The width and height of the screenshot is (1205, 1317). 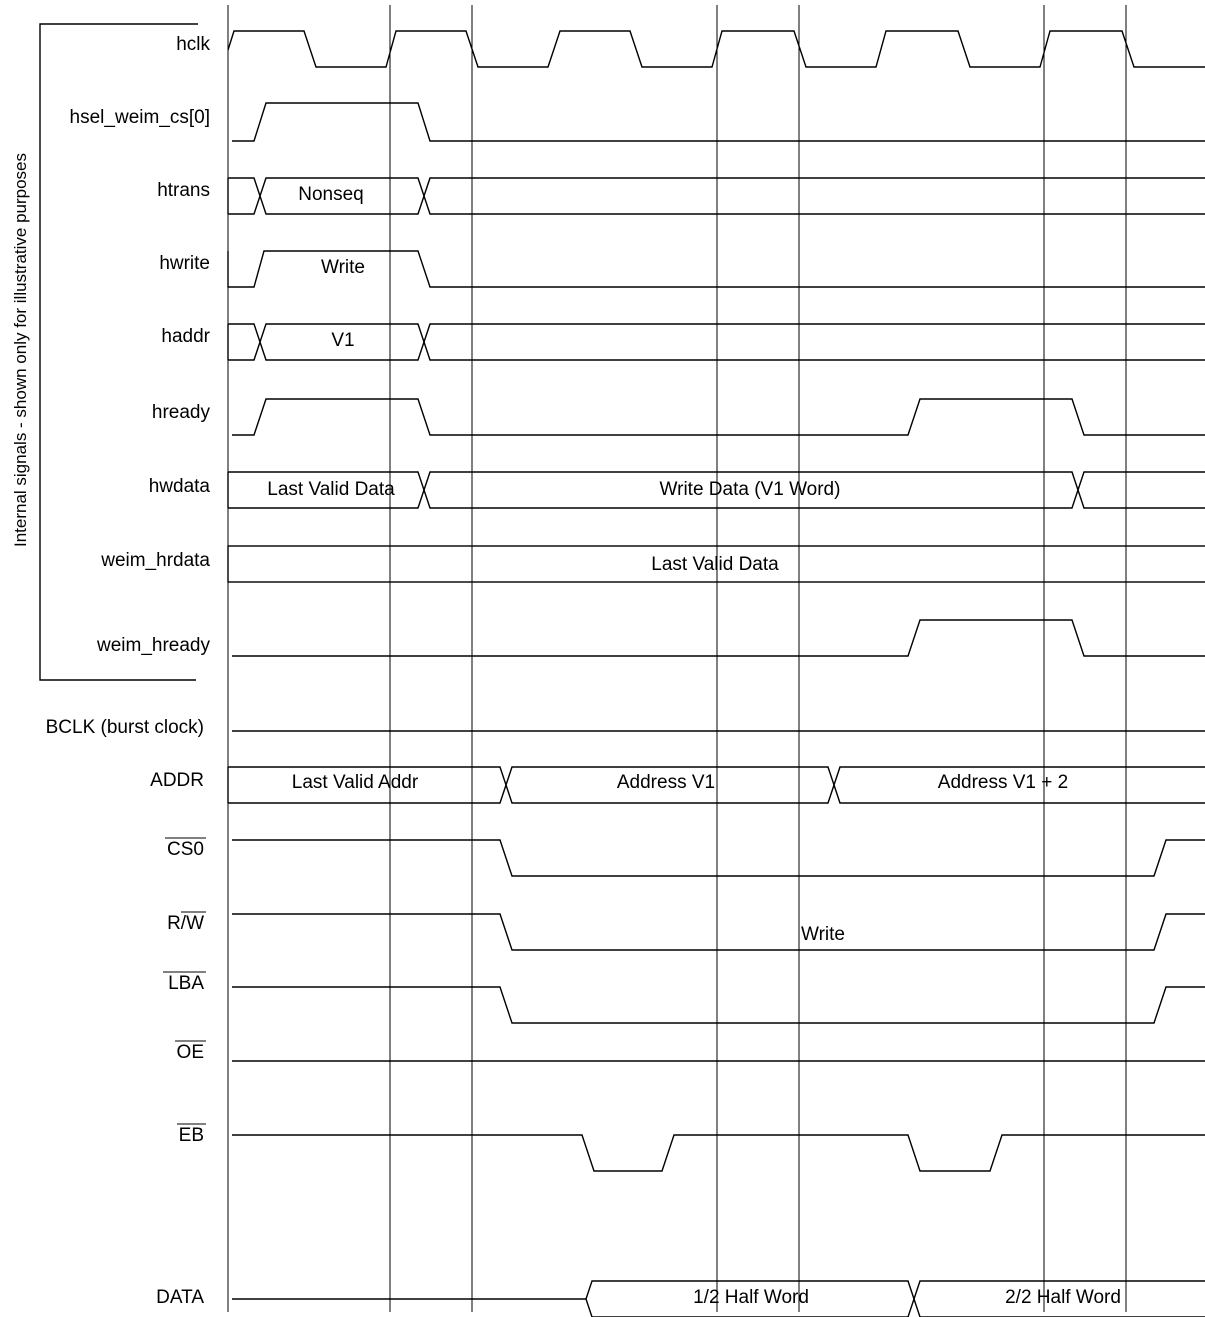 What do you see at coordinates (342, 340) in the screenshot?
I see `haddr-value: V1` at bounding box center [342, 340].